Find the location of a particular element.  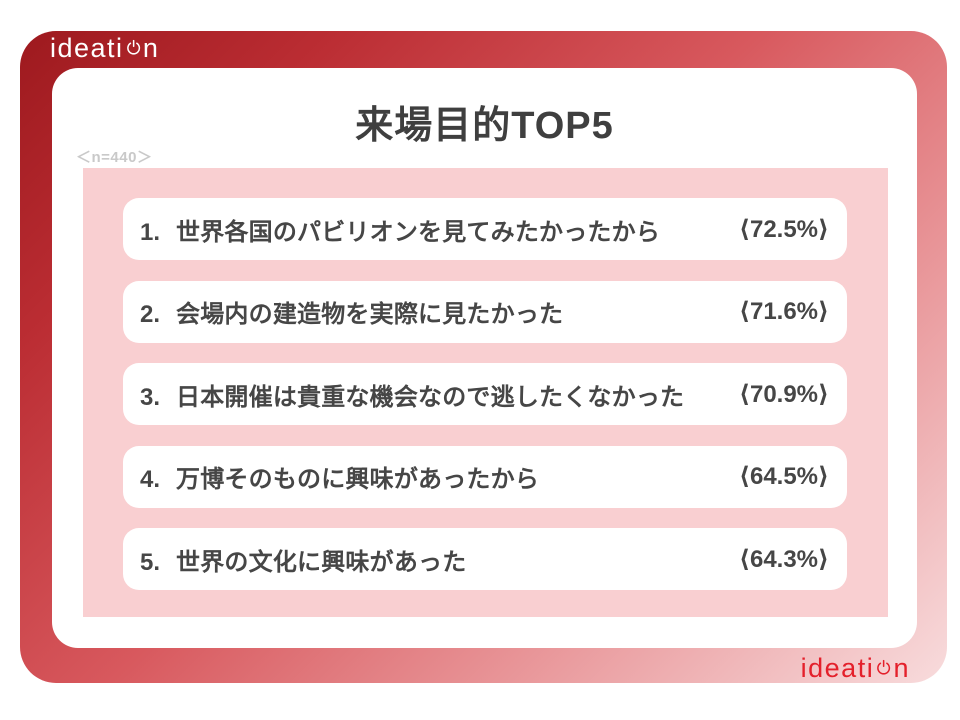

ranking-row-3: 3. 日本開催は貴重な機会なので逃したくなかった ⟨70.9%⟩ is located at coordinates (485, 394).